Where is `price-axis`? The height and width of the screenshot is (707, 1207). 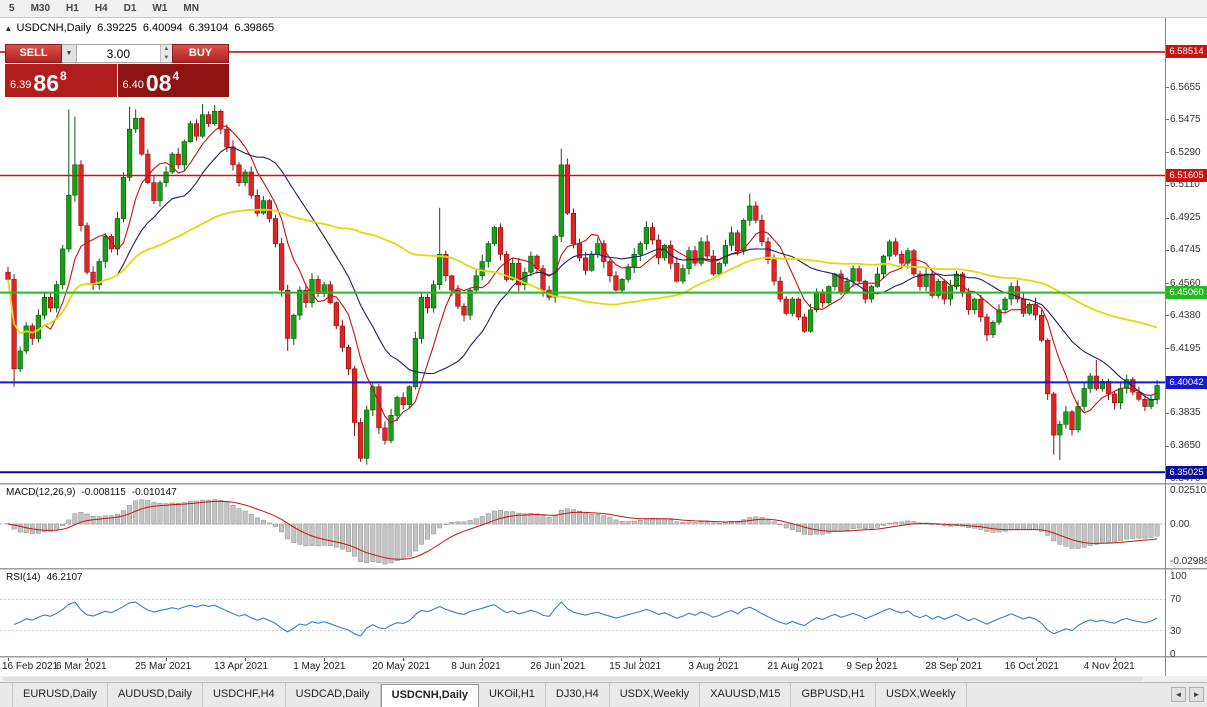
price-axis is located at coordinates (1186, 338).